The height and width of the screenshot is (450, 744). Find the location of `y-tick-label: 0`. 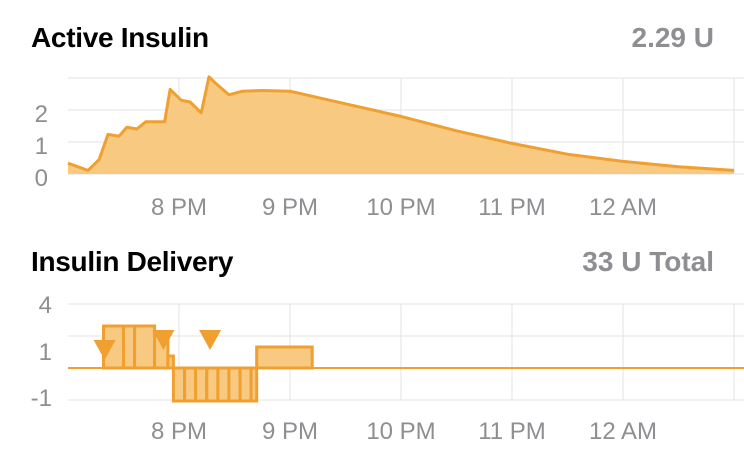

y-tick-label: 0 is located at coordinates (41, 178).